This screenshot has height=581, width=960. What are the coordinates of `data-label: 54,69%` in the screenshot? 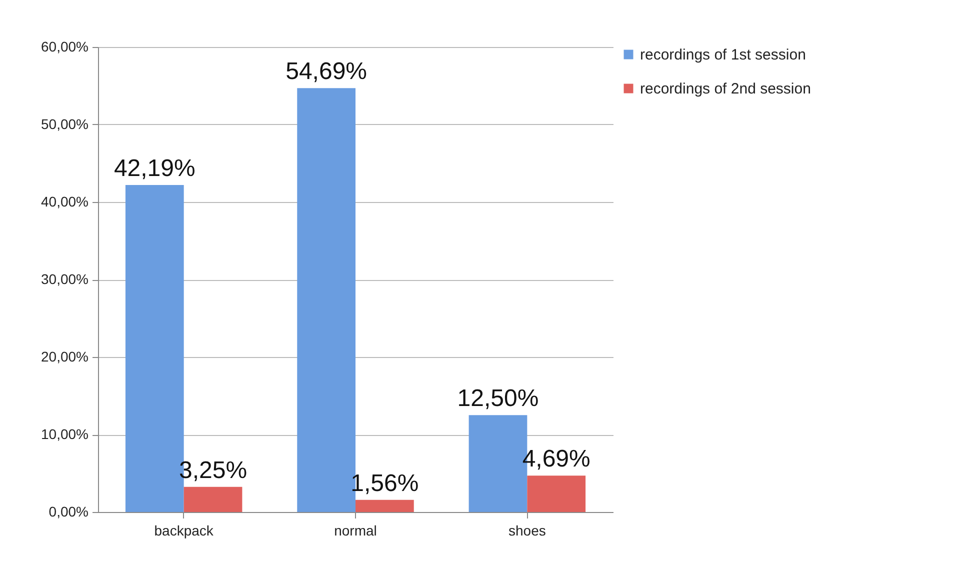 It's located at (327, 72).